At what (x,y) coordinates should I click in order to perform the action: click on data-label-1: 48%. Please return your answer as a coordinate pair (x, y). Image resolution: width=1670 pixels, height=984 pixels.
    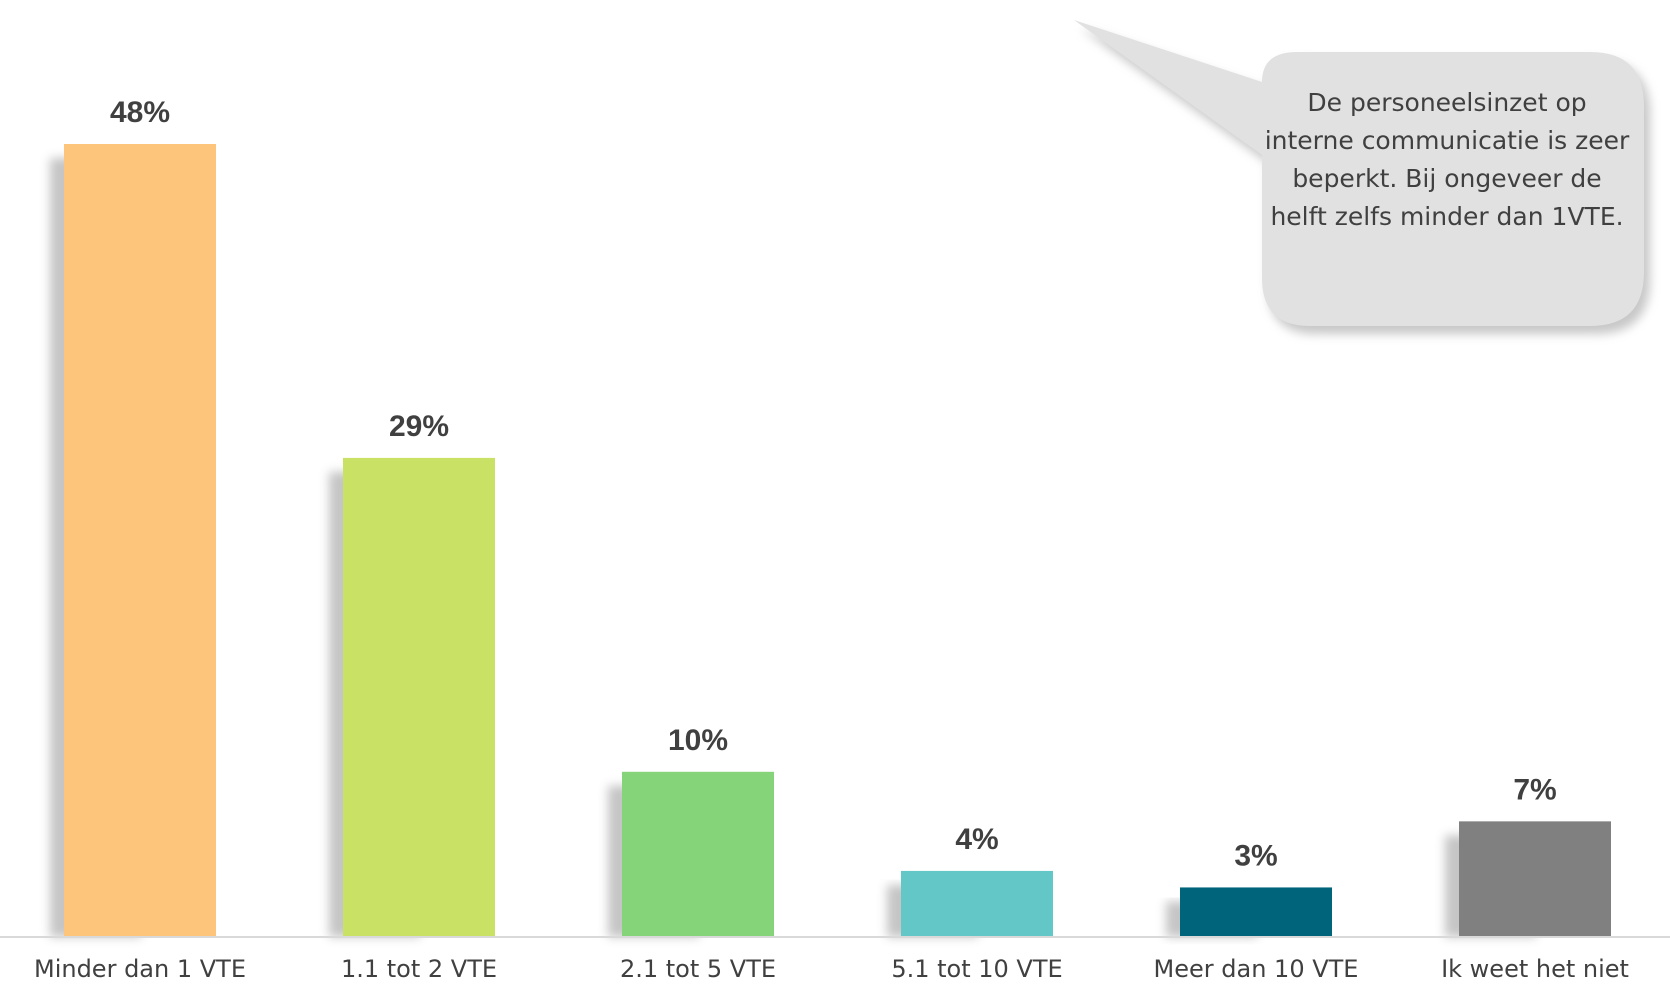
    Looking at the image, I should click on (140, 112).